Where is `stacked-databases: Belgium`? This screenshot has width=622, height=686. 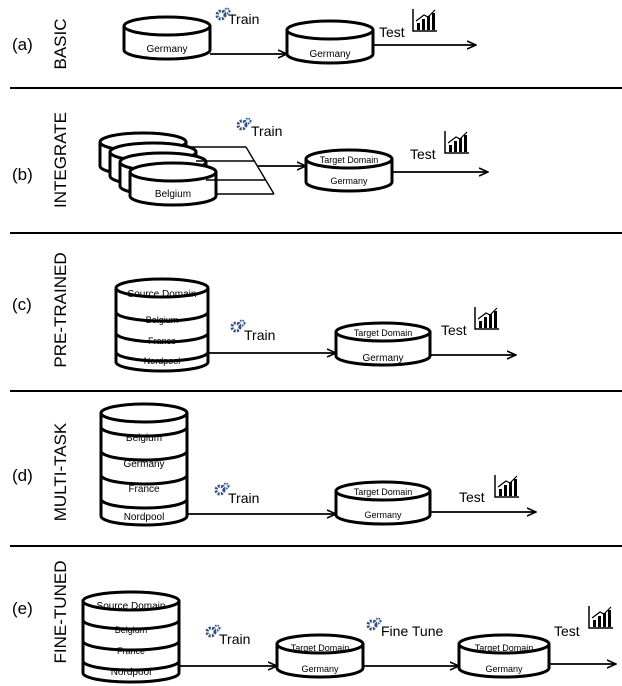
stacked-databases: Belgium is located at coordinates (158, 169).